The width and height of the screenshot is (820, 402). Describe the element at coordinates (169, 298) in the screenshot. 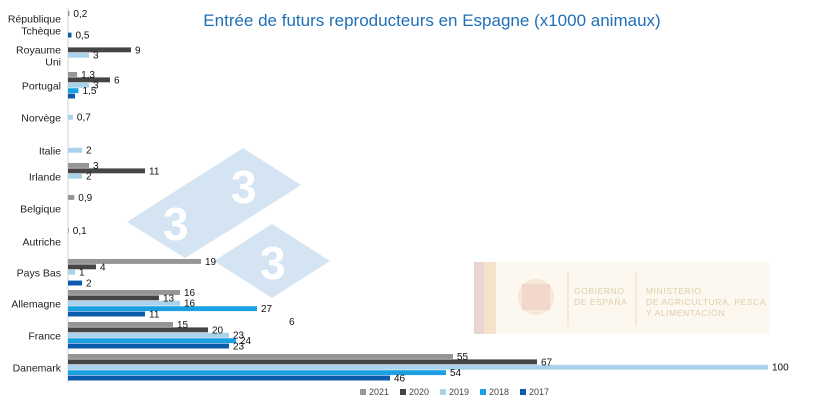

I see `data-label: 13` at that location.